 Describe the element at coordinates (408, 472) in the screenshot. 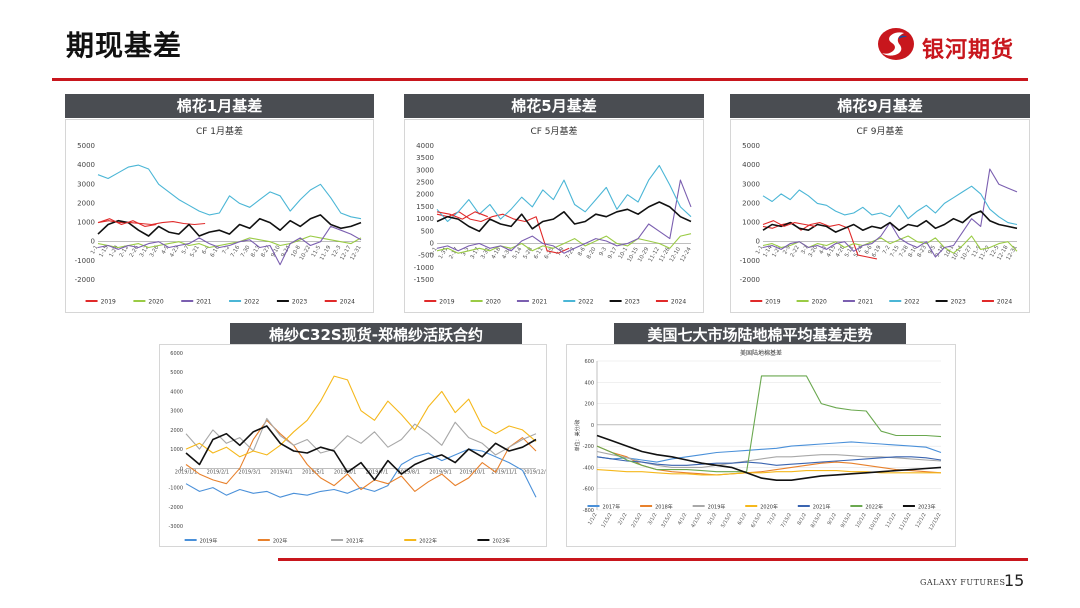

I see `x-tick-label: 2019/8/1` at that location.